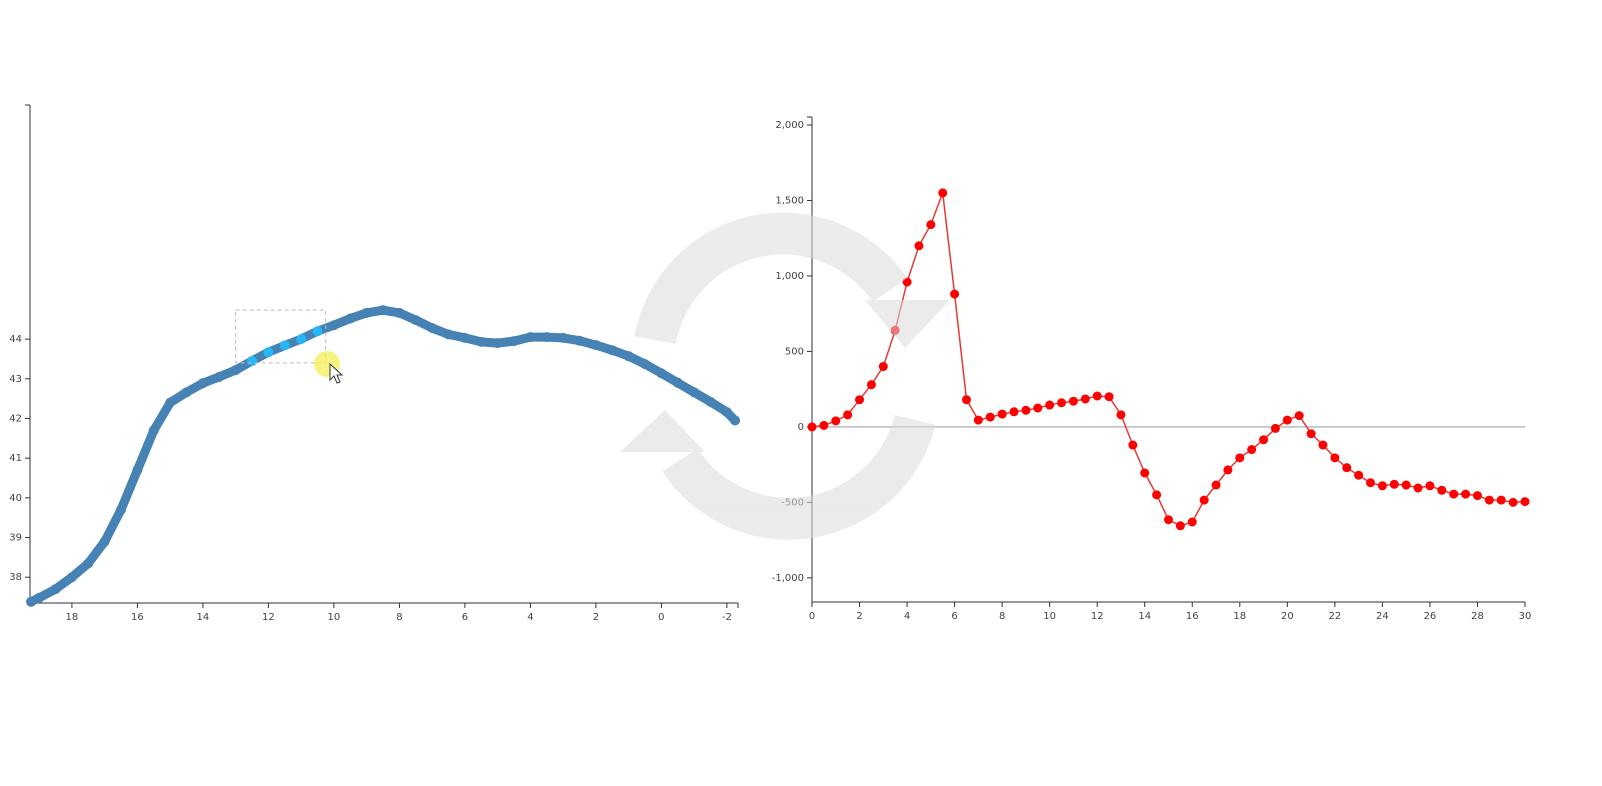  Describe the element at coordinates (812, 616) in the screenshot. I see `x-tick-label: 0` at that location.